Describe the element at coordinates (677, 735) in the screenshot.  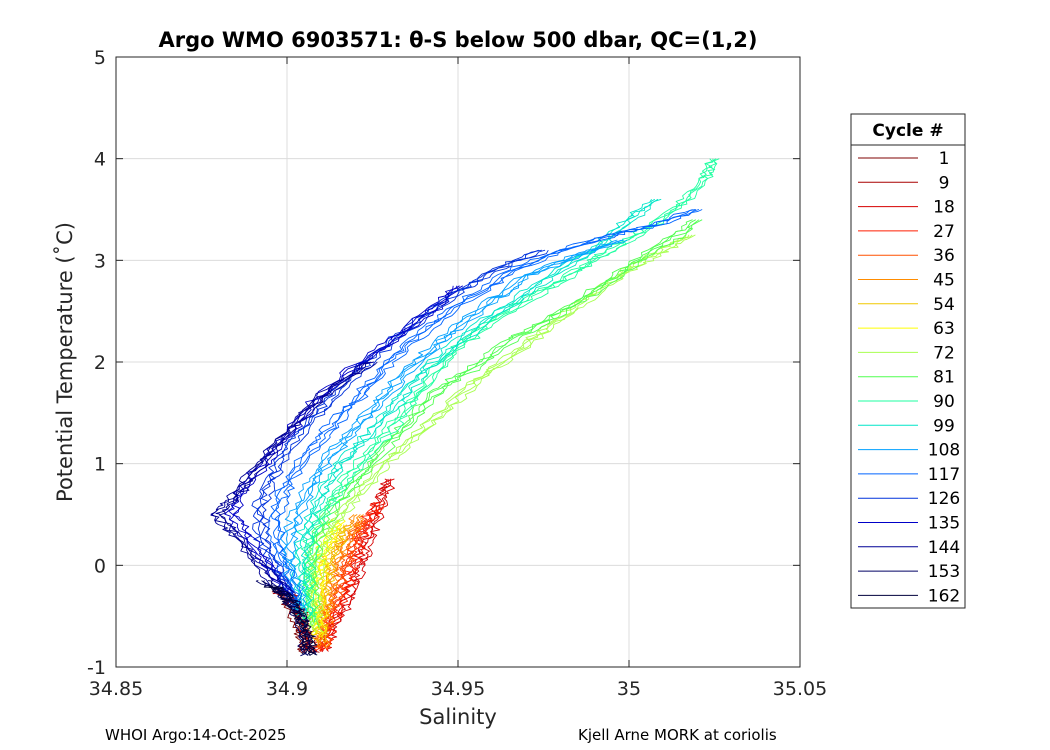
I see `footer-right: Kjell Arne MORK at coriolis` at that location.